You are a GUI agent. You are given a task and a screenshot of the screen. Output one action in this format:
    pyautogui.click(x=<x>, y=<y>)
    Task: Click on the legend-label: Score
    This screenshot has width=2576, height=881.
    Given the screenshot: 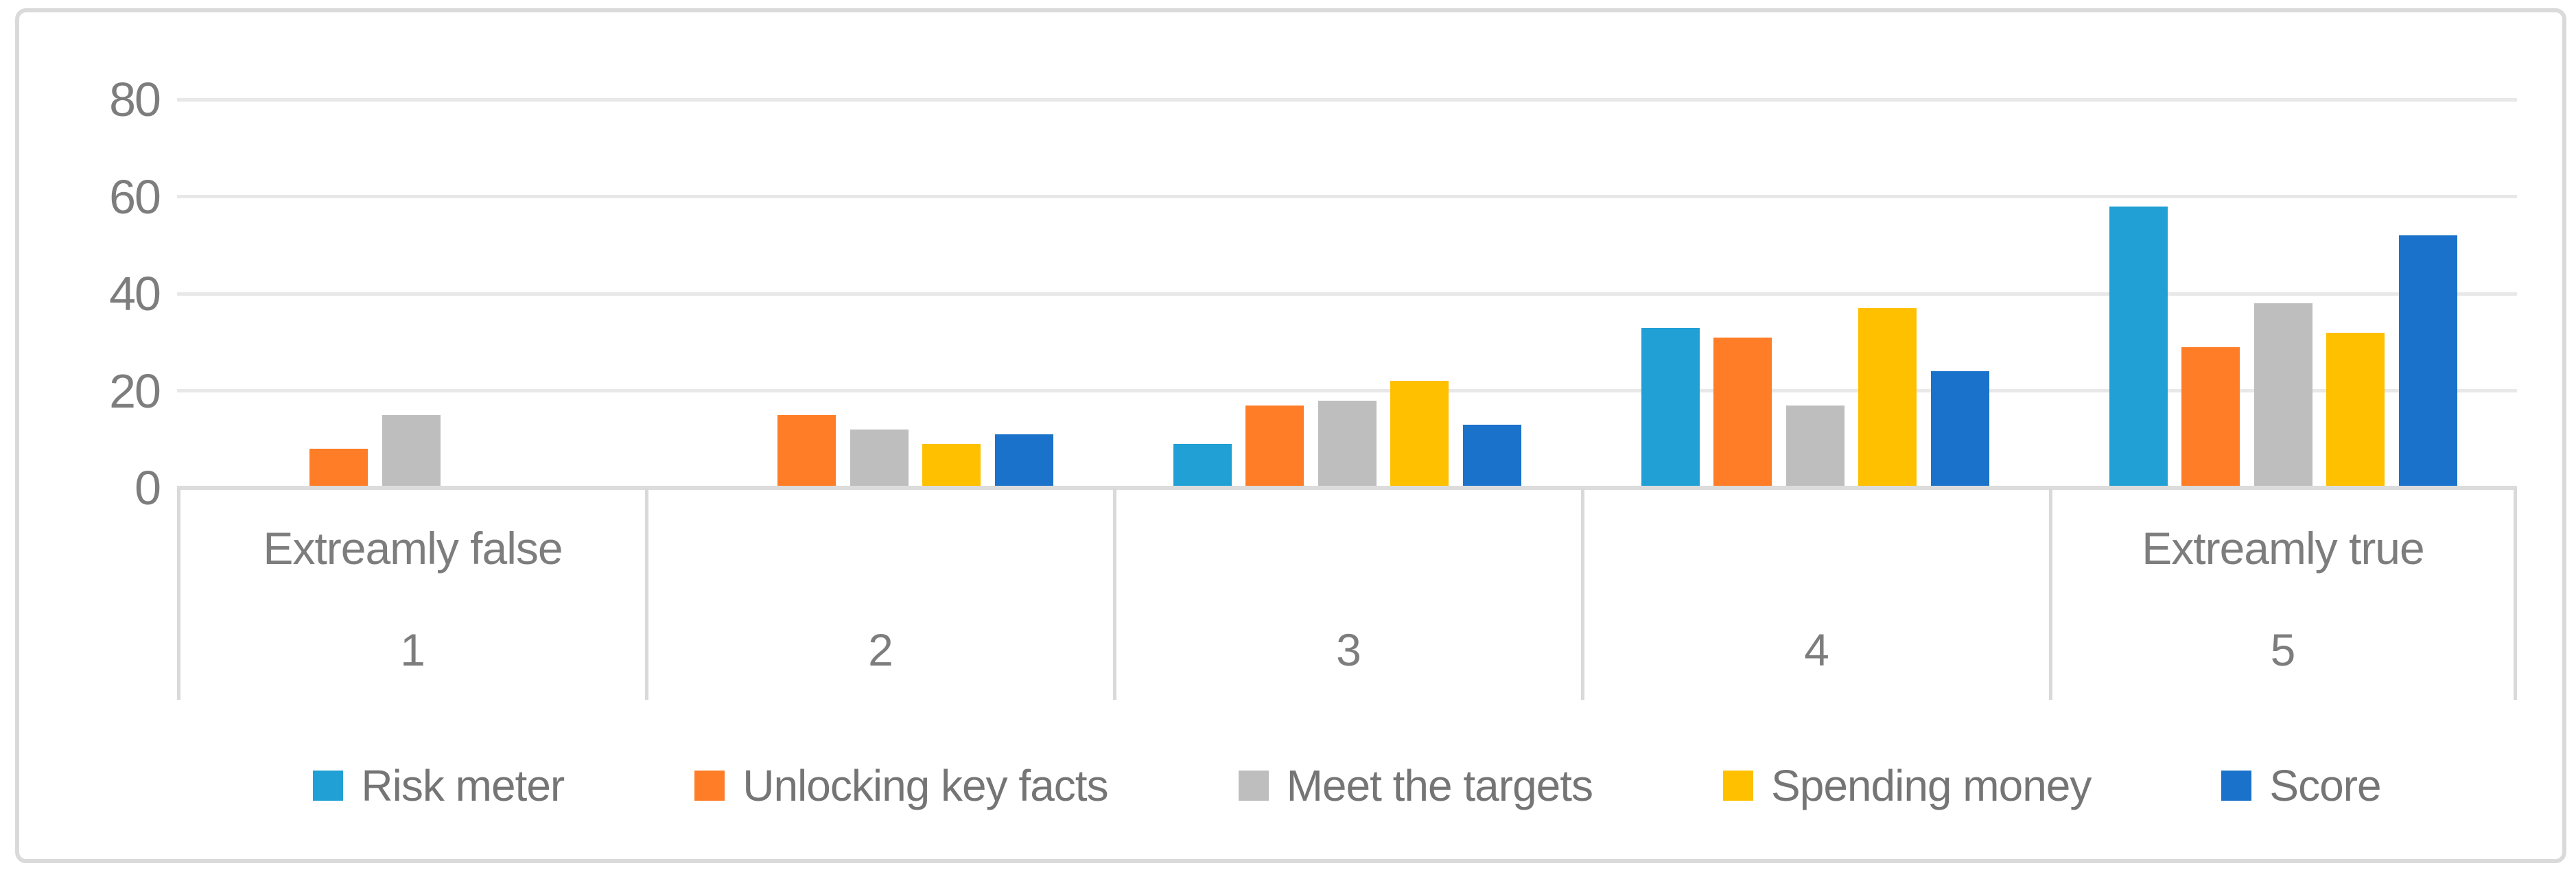 What is the action you would take?
    pyautogui.click(x=2325, y=786)
    